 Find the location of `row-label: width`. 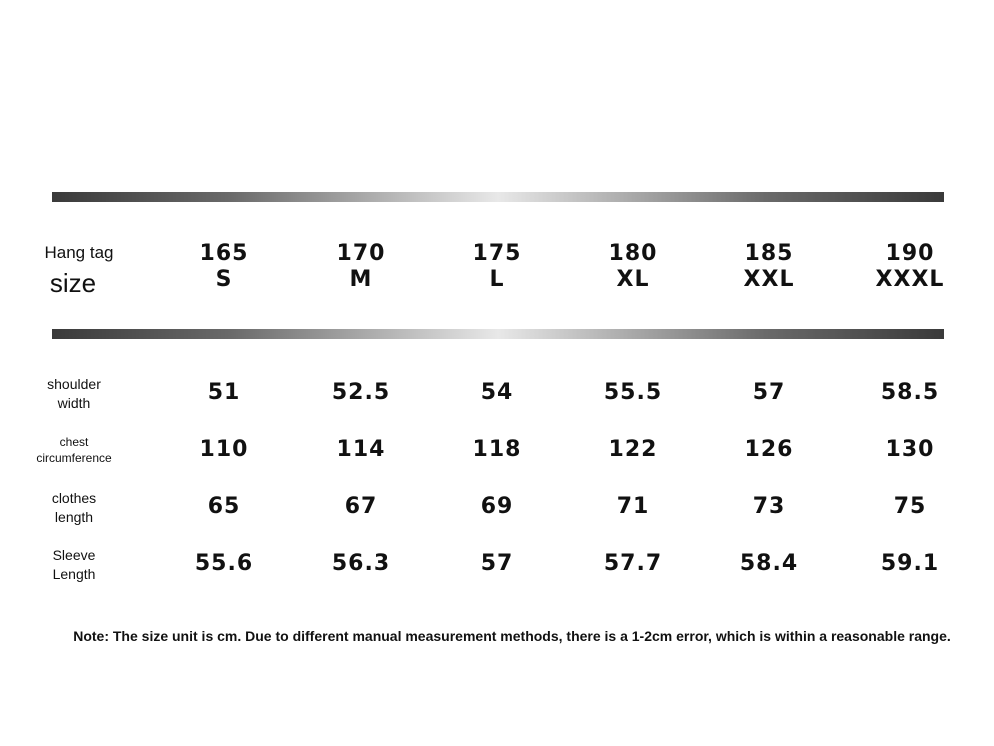

row-label: width is located at coordinates (74, 403).